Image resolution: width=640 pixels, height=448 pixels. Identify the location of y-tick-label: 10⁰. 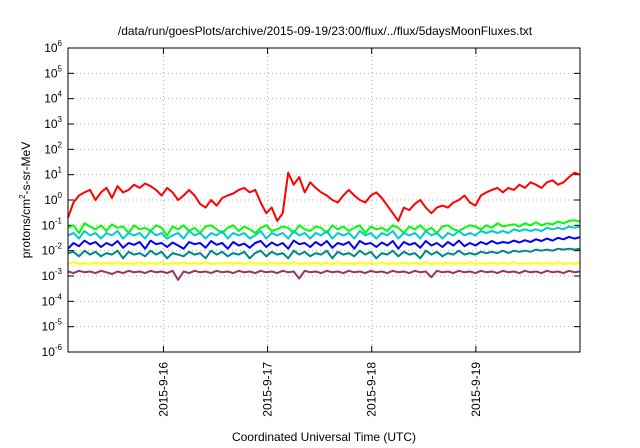
(53, 199).